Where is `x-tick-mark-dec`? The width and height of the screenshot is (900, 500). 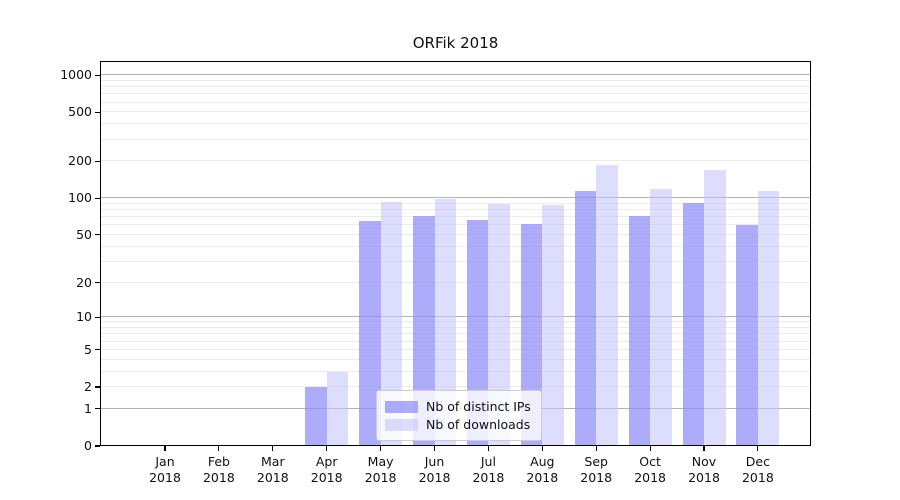
x-tick-mark-dec is located at coordinates (758, 448).